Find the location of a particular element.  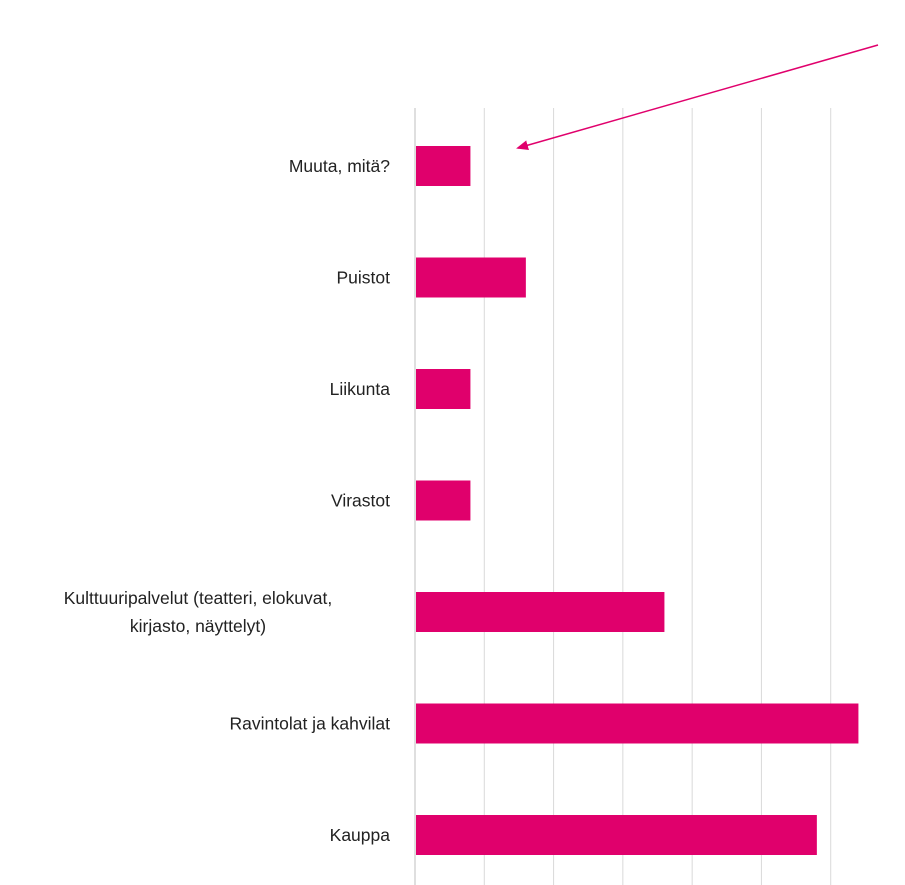

category-label: Liikunta is located at coordinates (360, 389).